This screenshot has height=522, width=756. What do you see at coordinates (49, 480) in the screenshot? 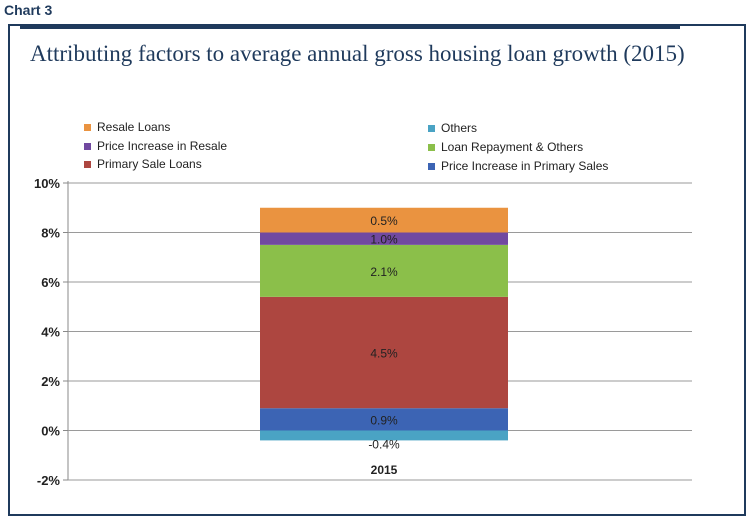
I see `y-tick-label: -2%` at bounding box center [49, 480].